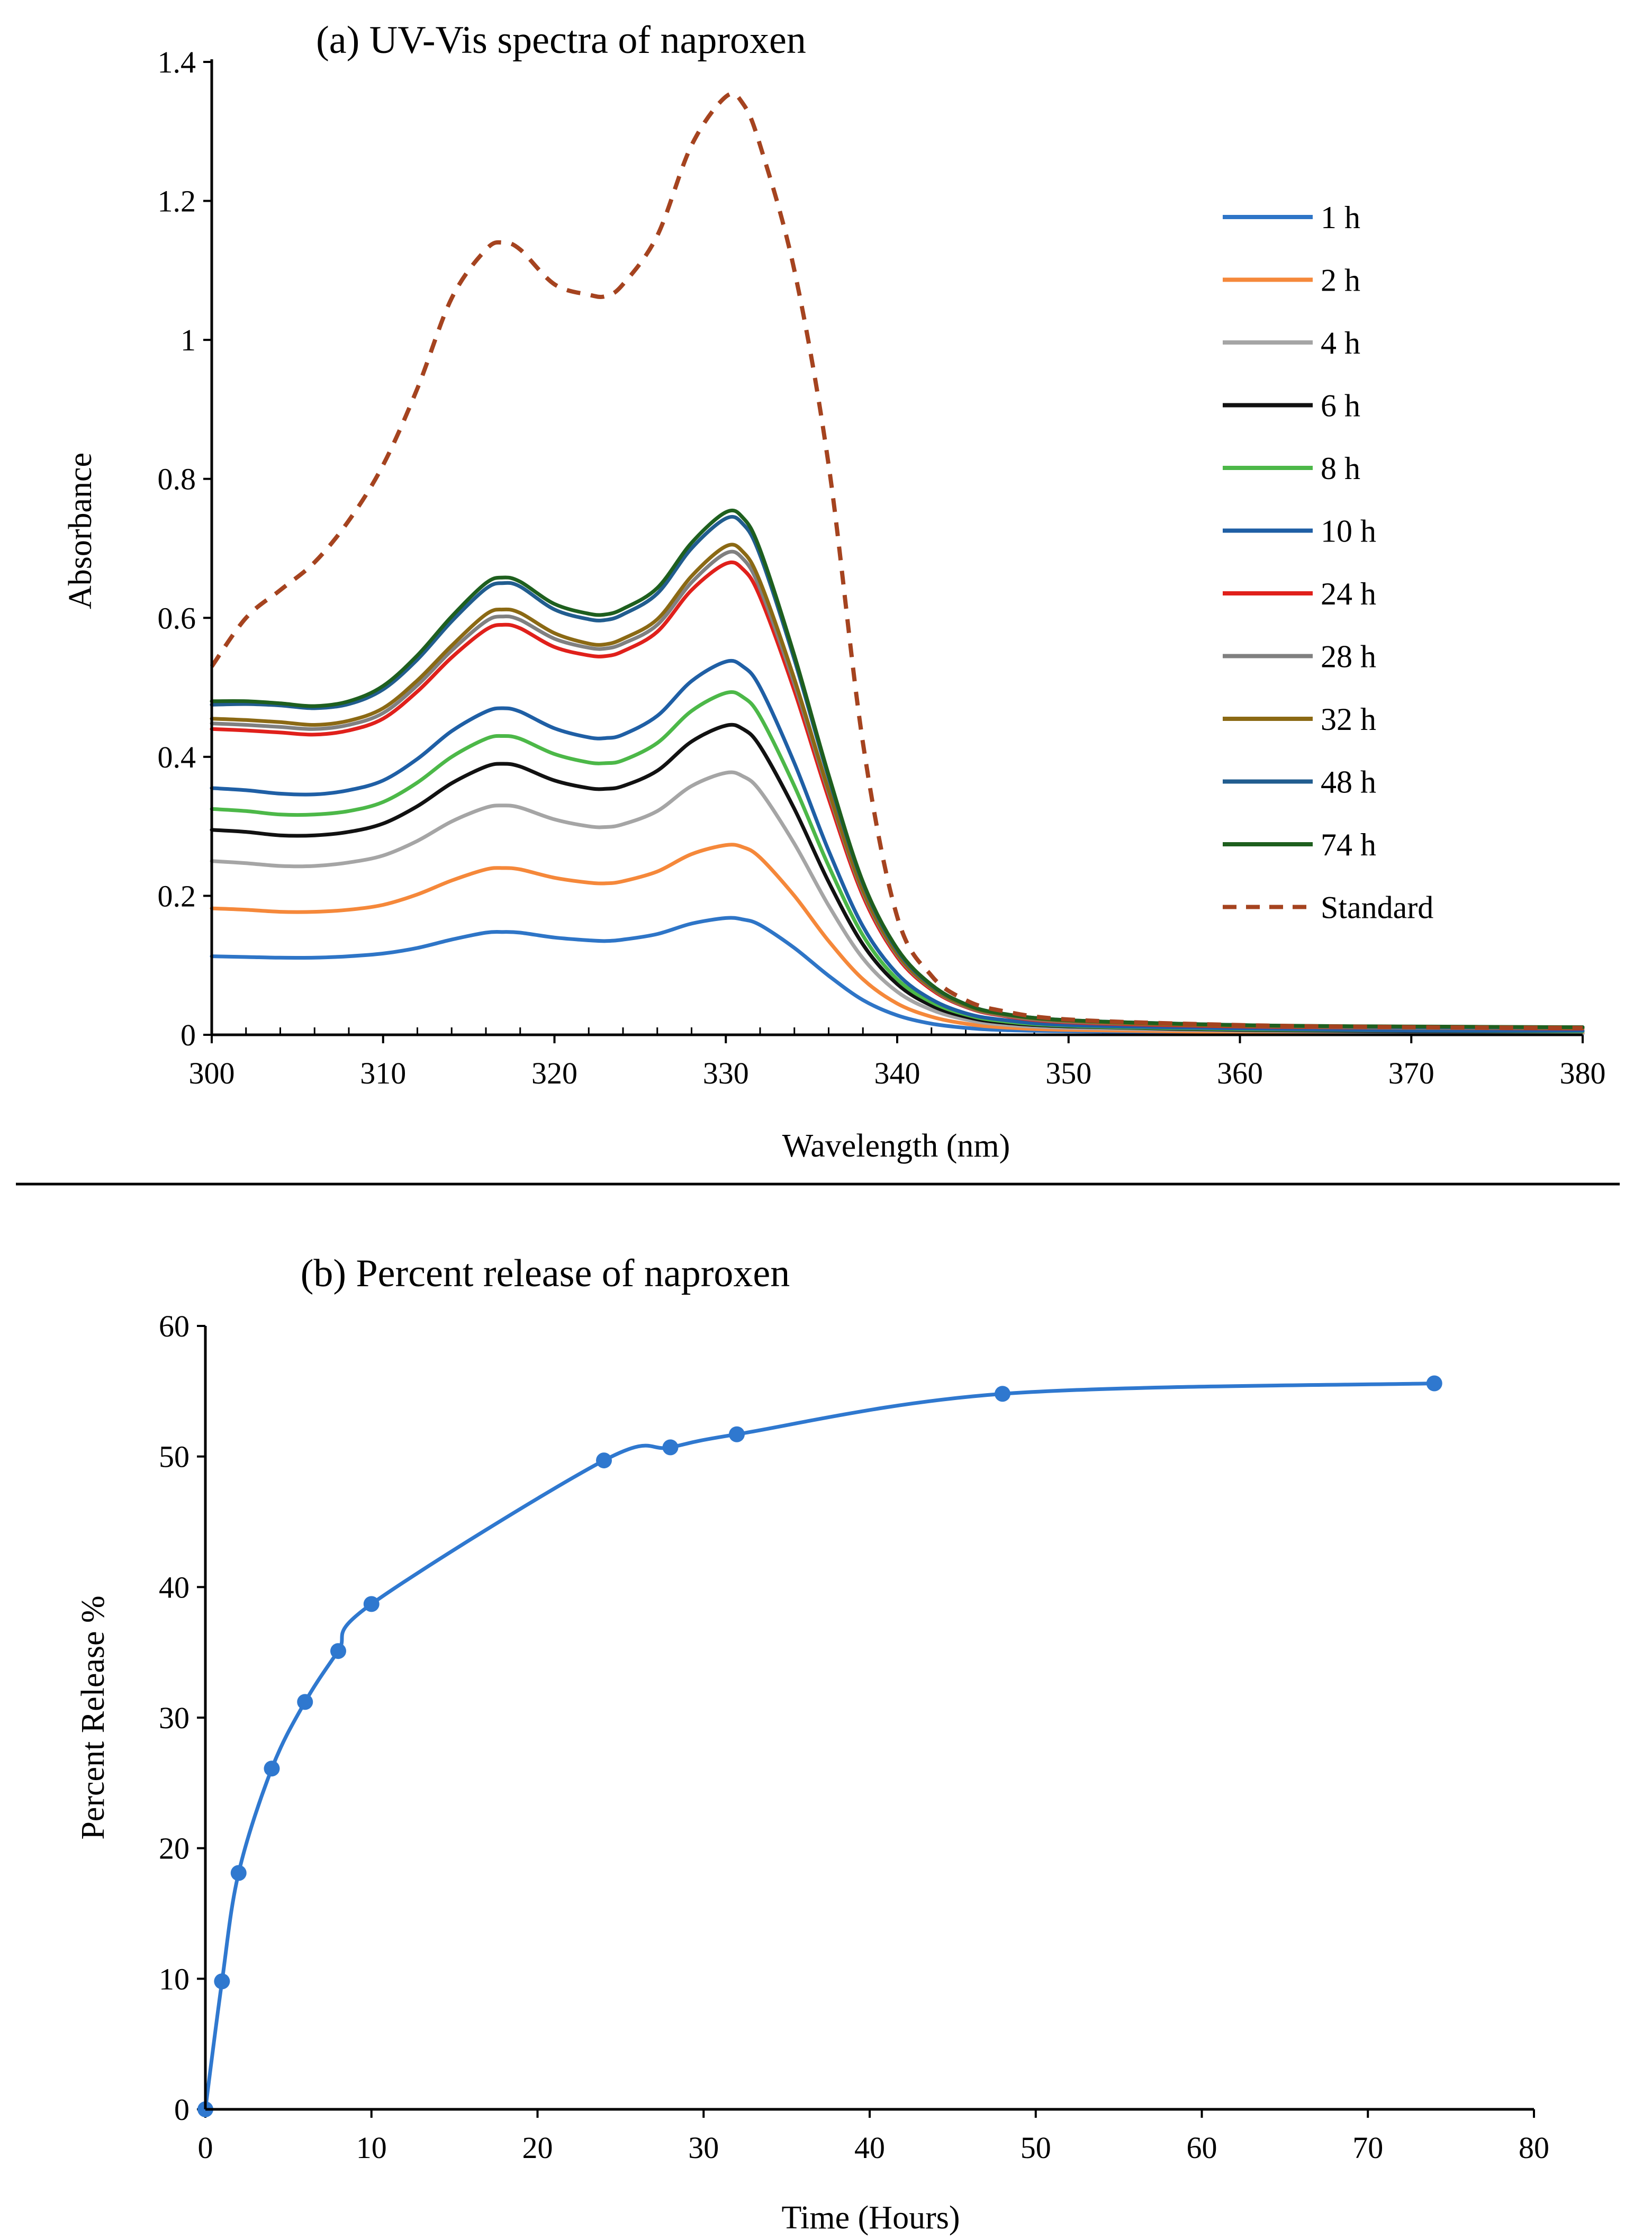 Image resolution: width=1652 pixels, height=2239 pixels. Describe the element at coordinates (1349, 782) in the screenshot. I see `legend-label-48-h: 48 h` at that location.